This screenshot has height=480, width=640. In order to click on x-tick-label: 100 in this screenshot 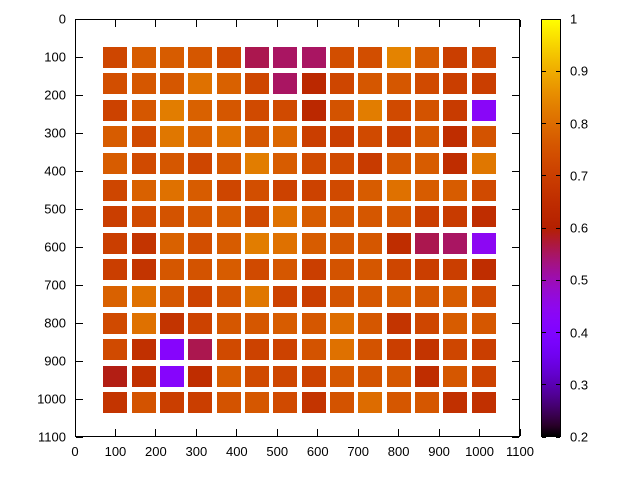, I will do `click(115, 451)`.